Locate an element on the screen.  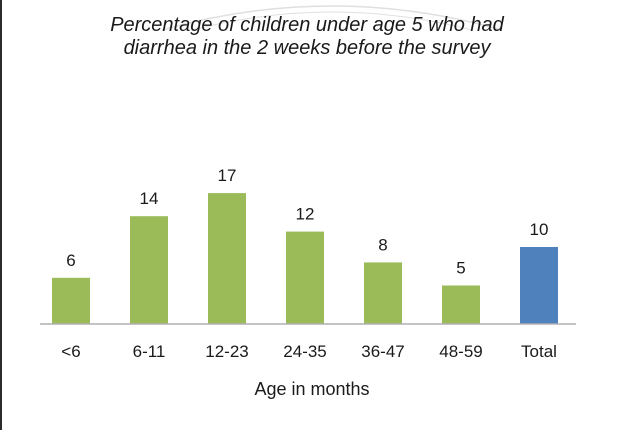
watermark-seal-icon is located at coordinates (332, 18).